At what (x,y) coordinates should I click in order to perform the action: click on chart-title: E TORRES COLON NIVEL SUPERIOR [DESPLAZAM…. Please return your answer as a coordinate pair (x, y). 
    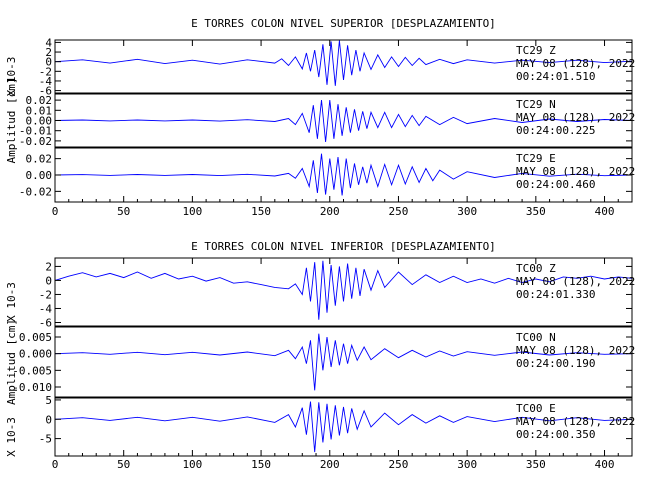
    Looking at the image, I should click on (343, 23).